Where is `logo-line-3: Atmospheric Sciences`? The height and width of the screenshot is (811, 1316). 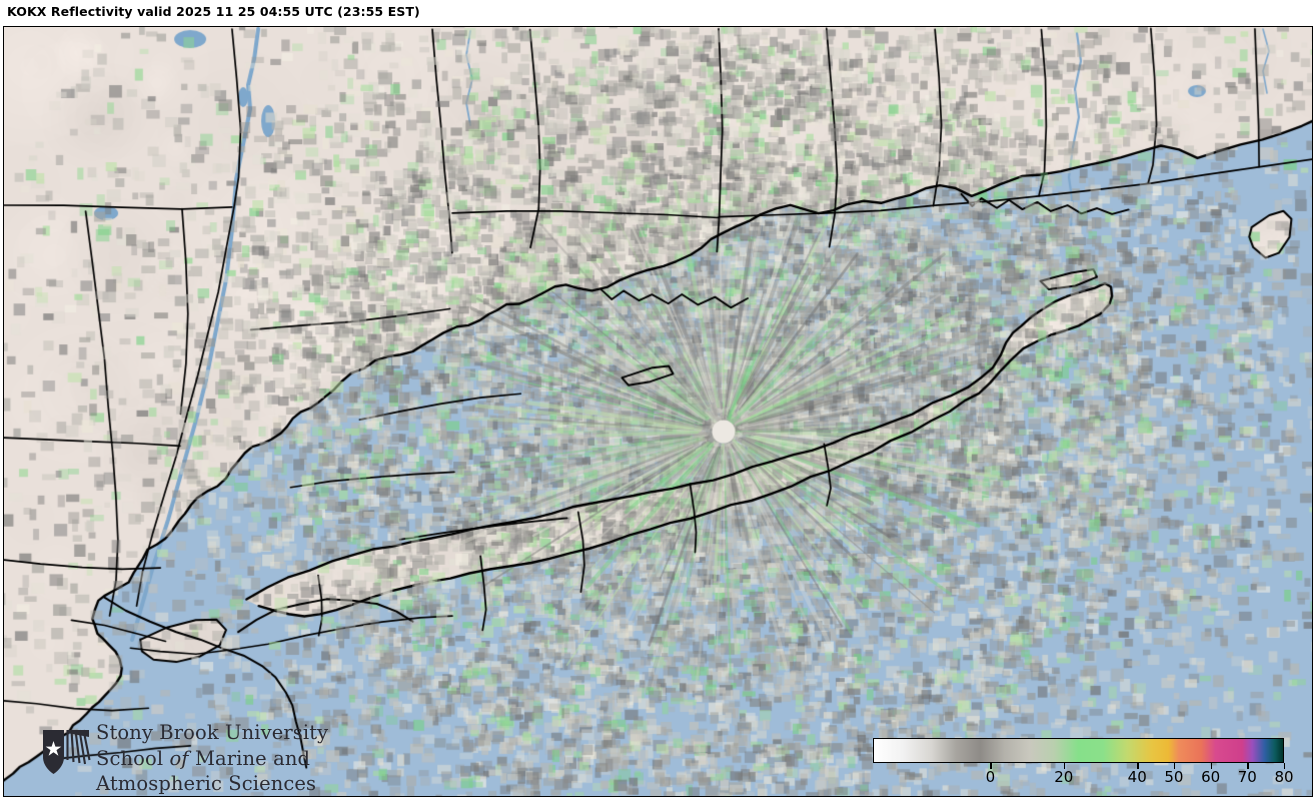
logo-line-3: Atmospheric Sciences is located at coordinates (206, 783).